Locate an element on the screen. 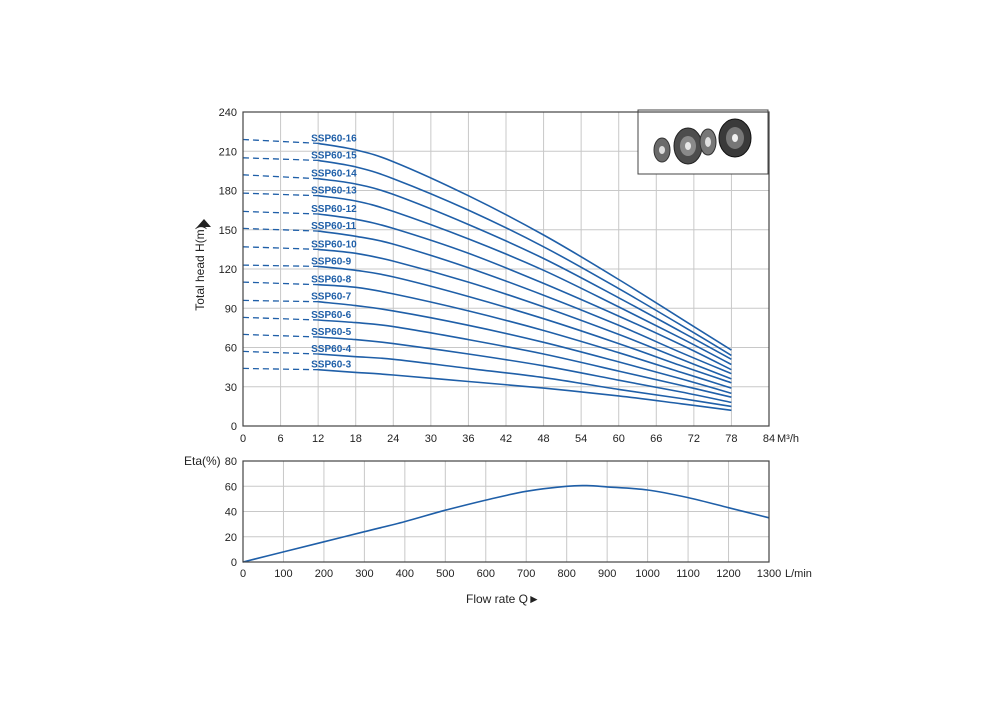  x-tick-label: 12 is located at coordinates (318, 439).